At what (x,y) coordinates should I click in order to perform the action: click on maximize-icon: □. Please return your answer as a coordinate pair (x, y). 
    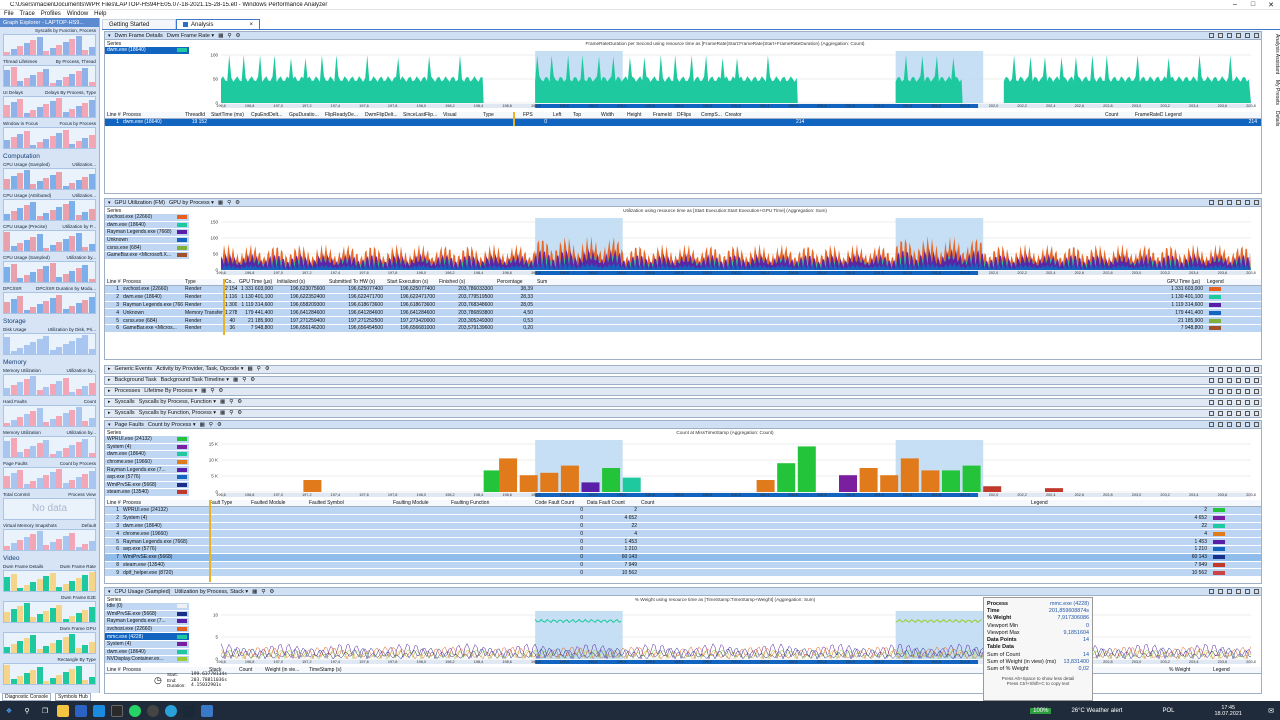
    Looking at the image, I should click on (1253, 4).